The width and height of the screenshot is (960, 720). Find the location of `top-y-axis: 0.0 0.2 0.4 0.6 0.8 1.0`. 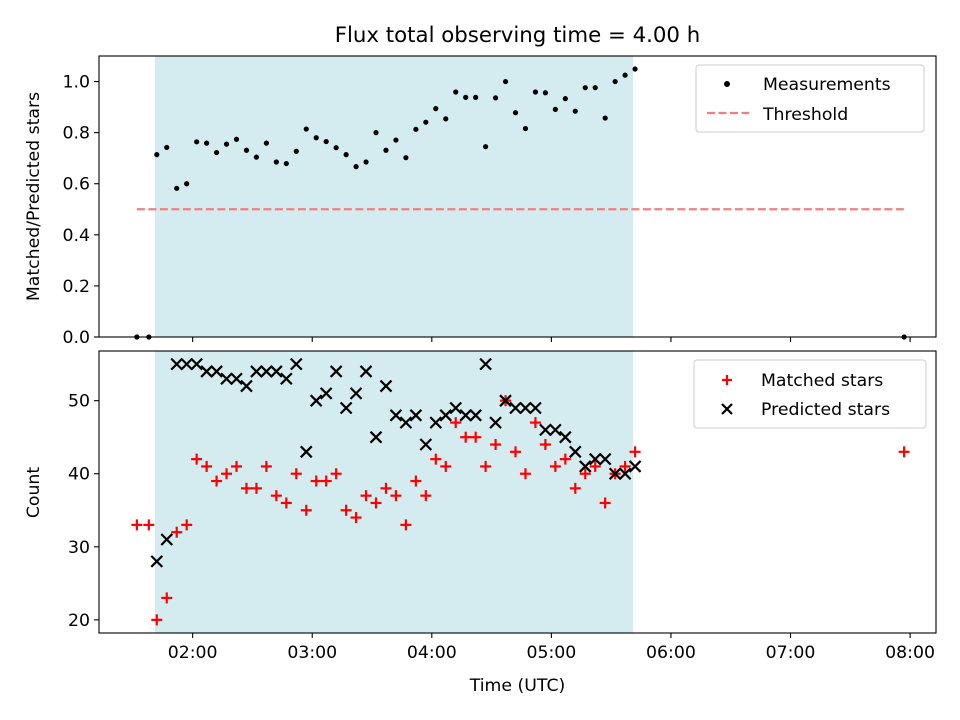

top-y-axis: 0.0 0.2 0.4 0.6 0.8 1.0 is located at coordinates (81, 210).